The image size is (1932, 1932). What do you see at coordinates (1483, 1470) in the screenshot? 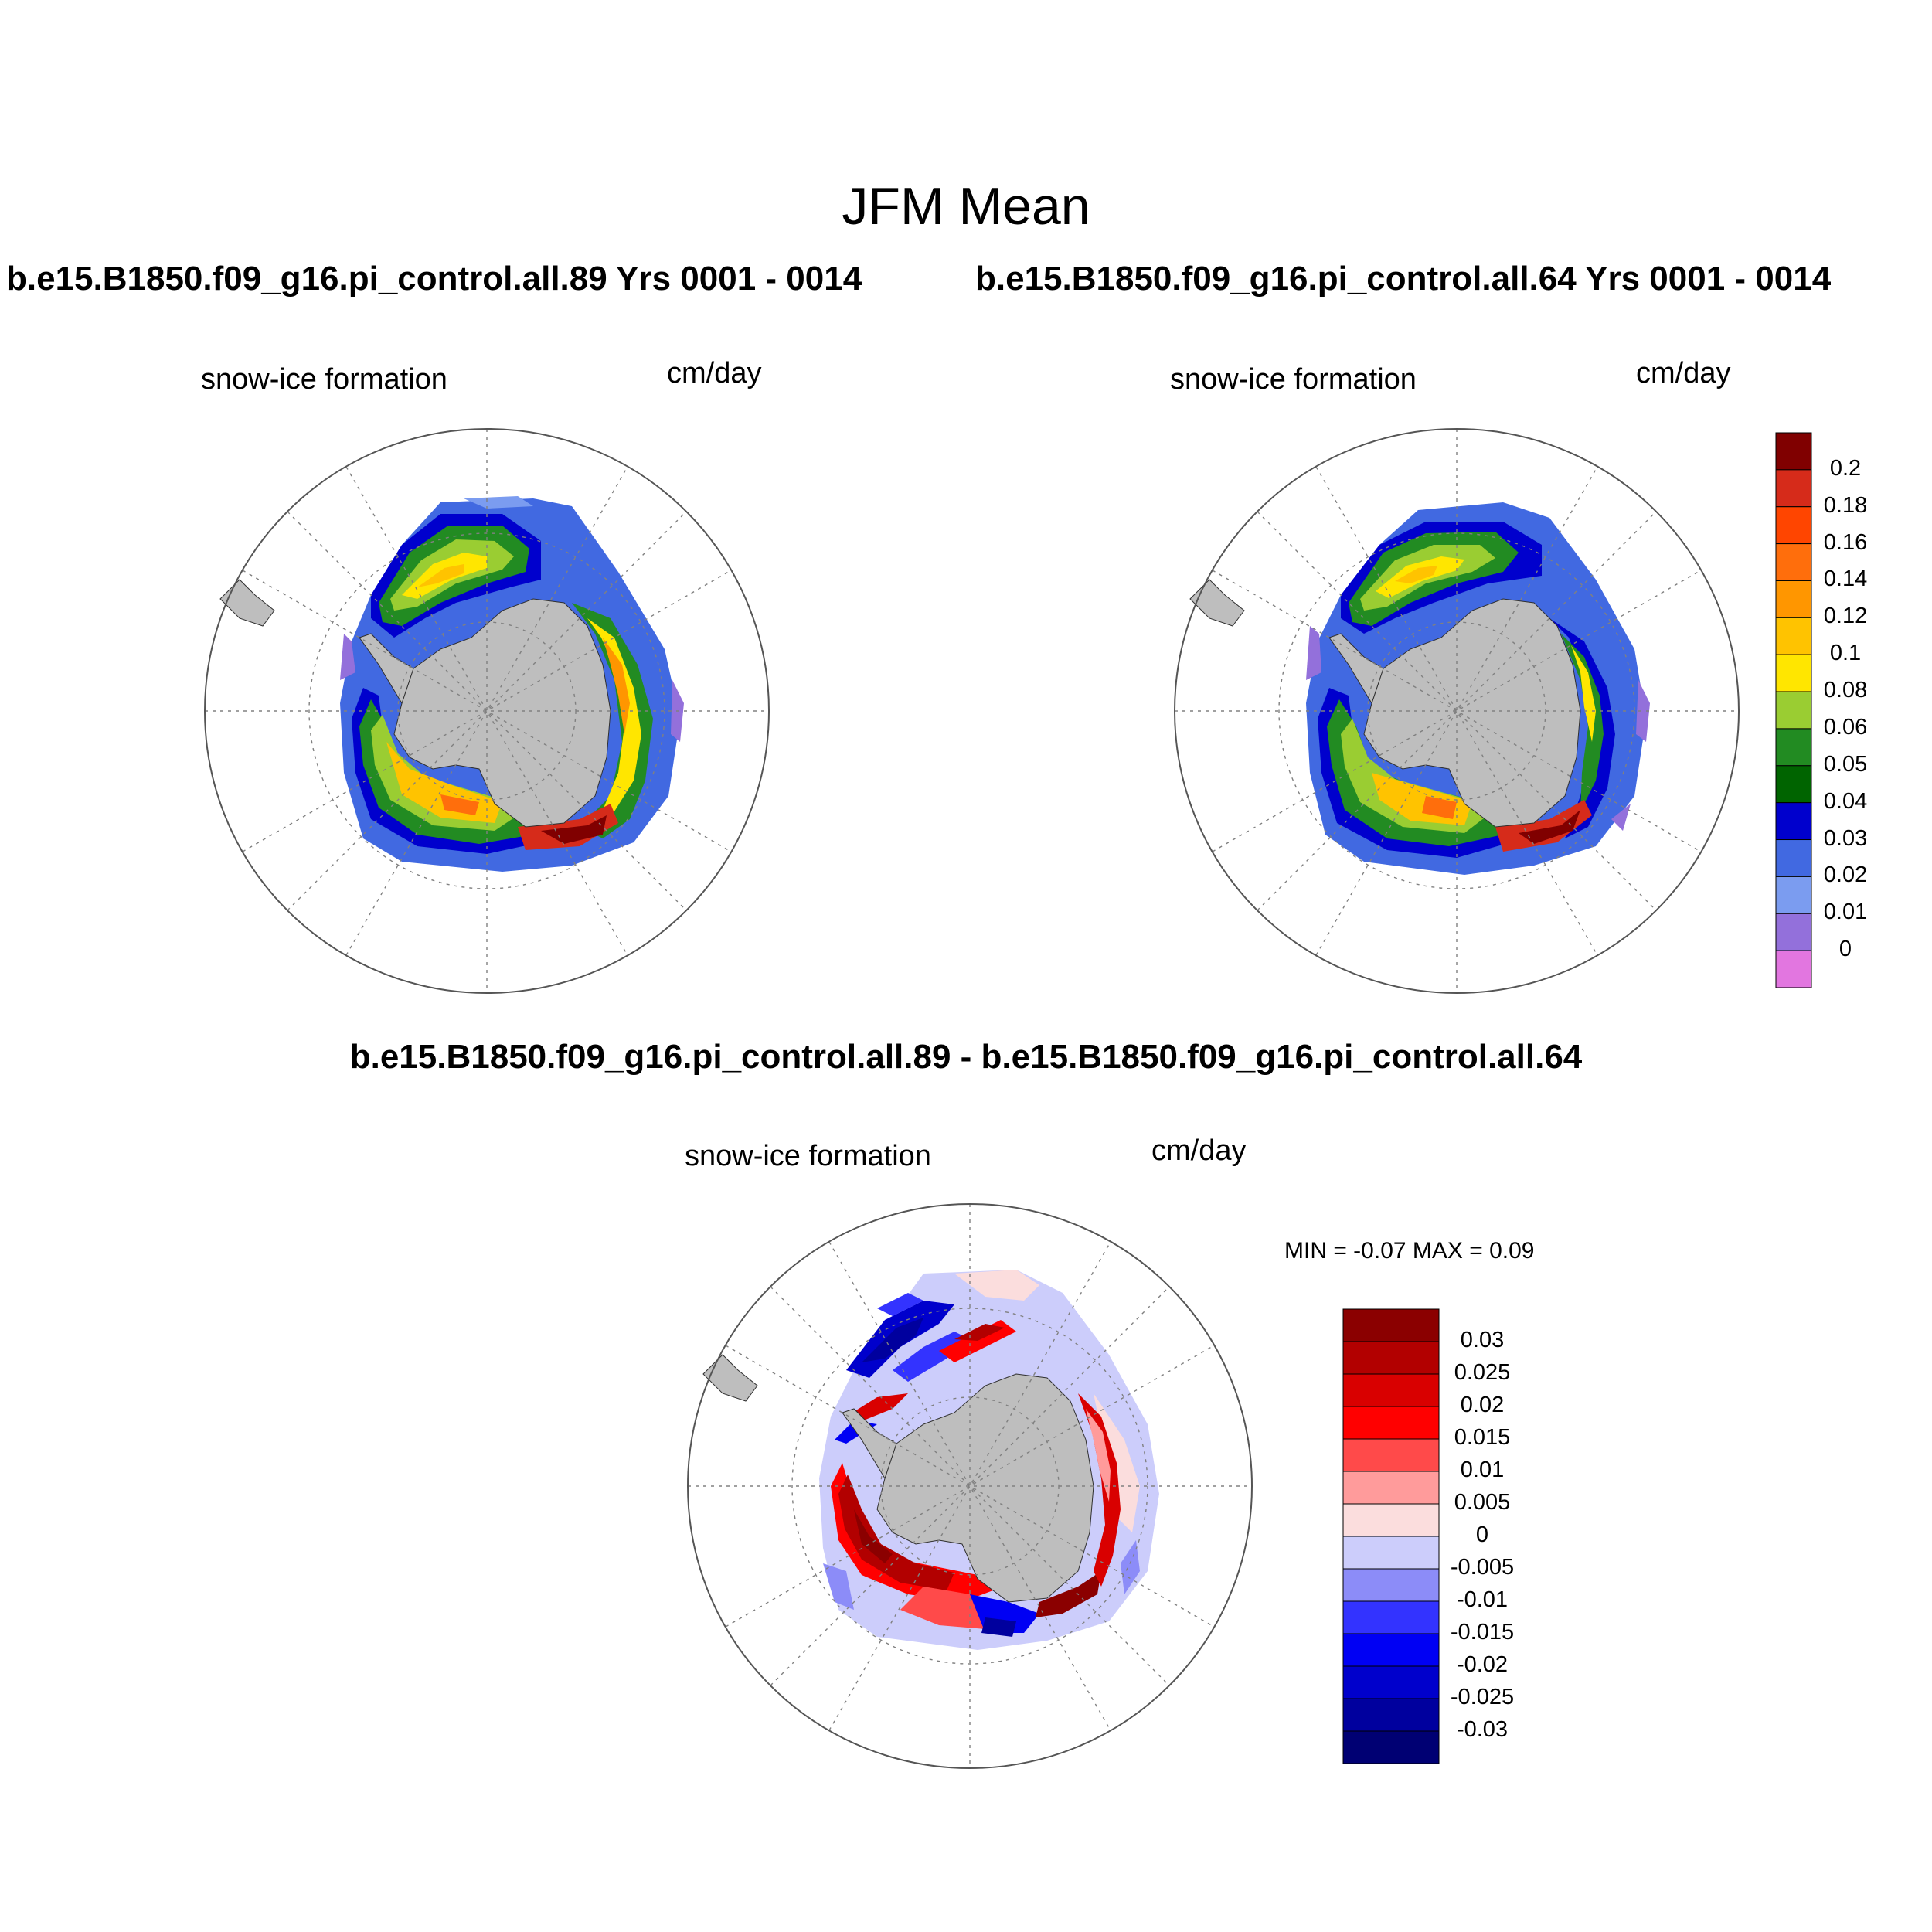
I see `difference-colorbar-tick-label: 0.01` at bounding box center [1483, 1470].